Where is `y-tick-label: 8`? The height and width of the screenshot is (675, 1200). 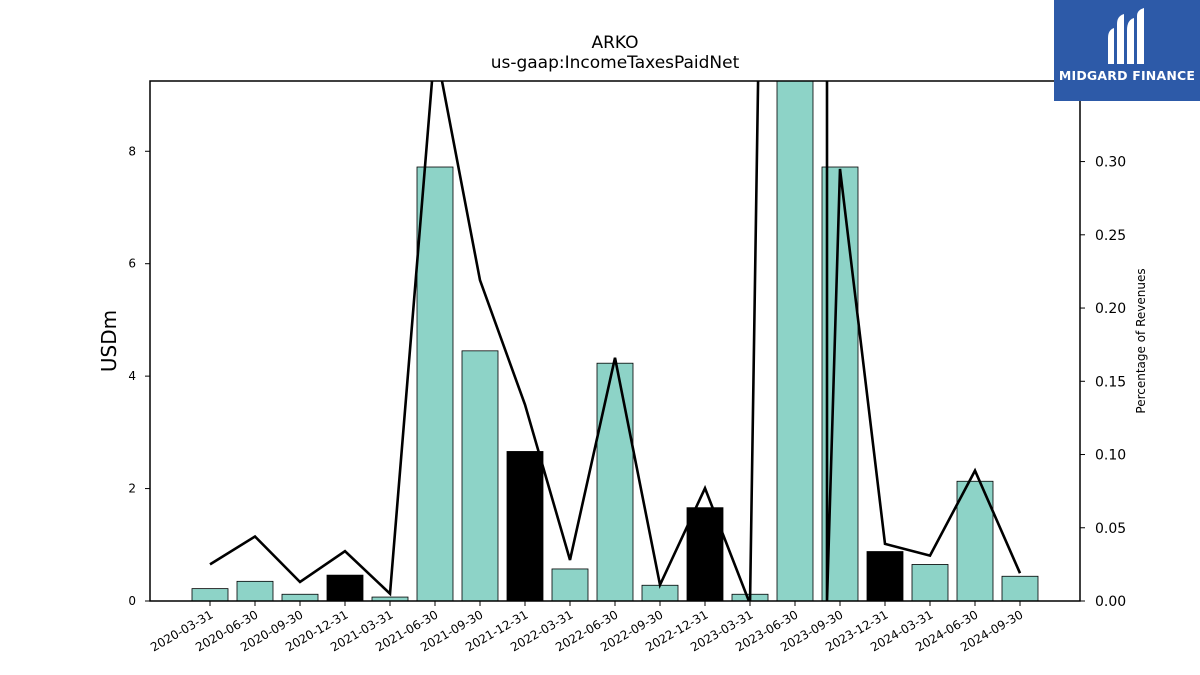 y-tick-label: 8 is located at coordinates (132, 151).